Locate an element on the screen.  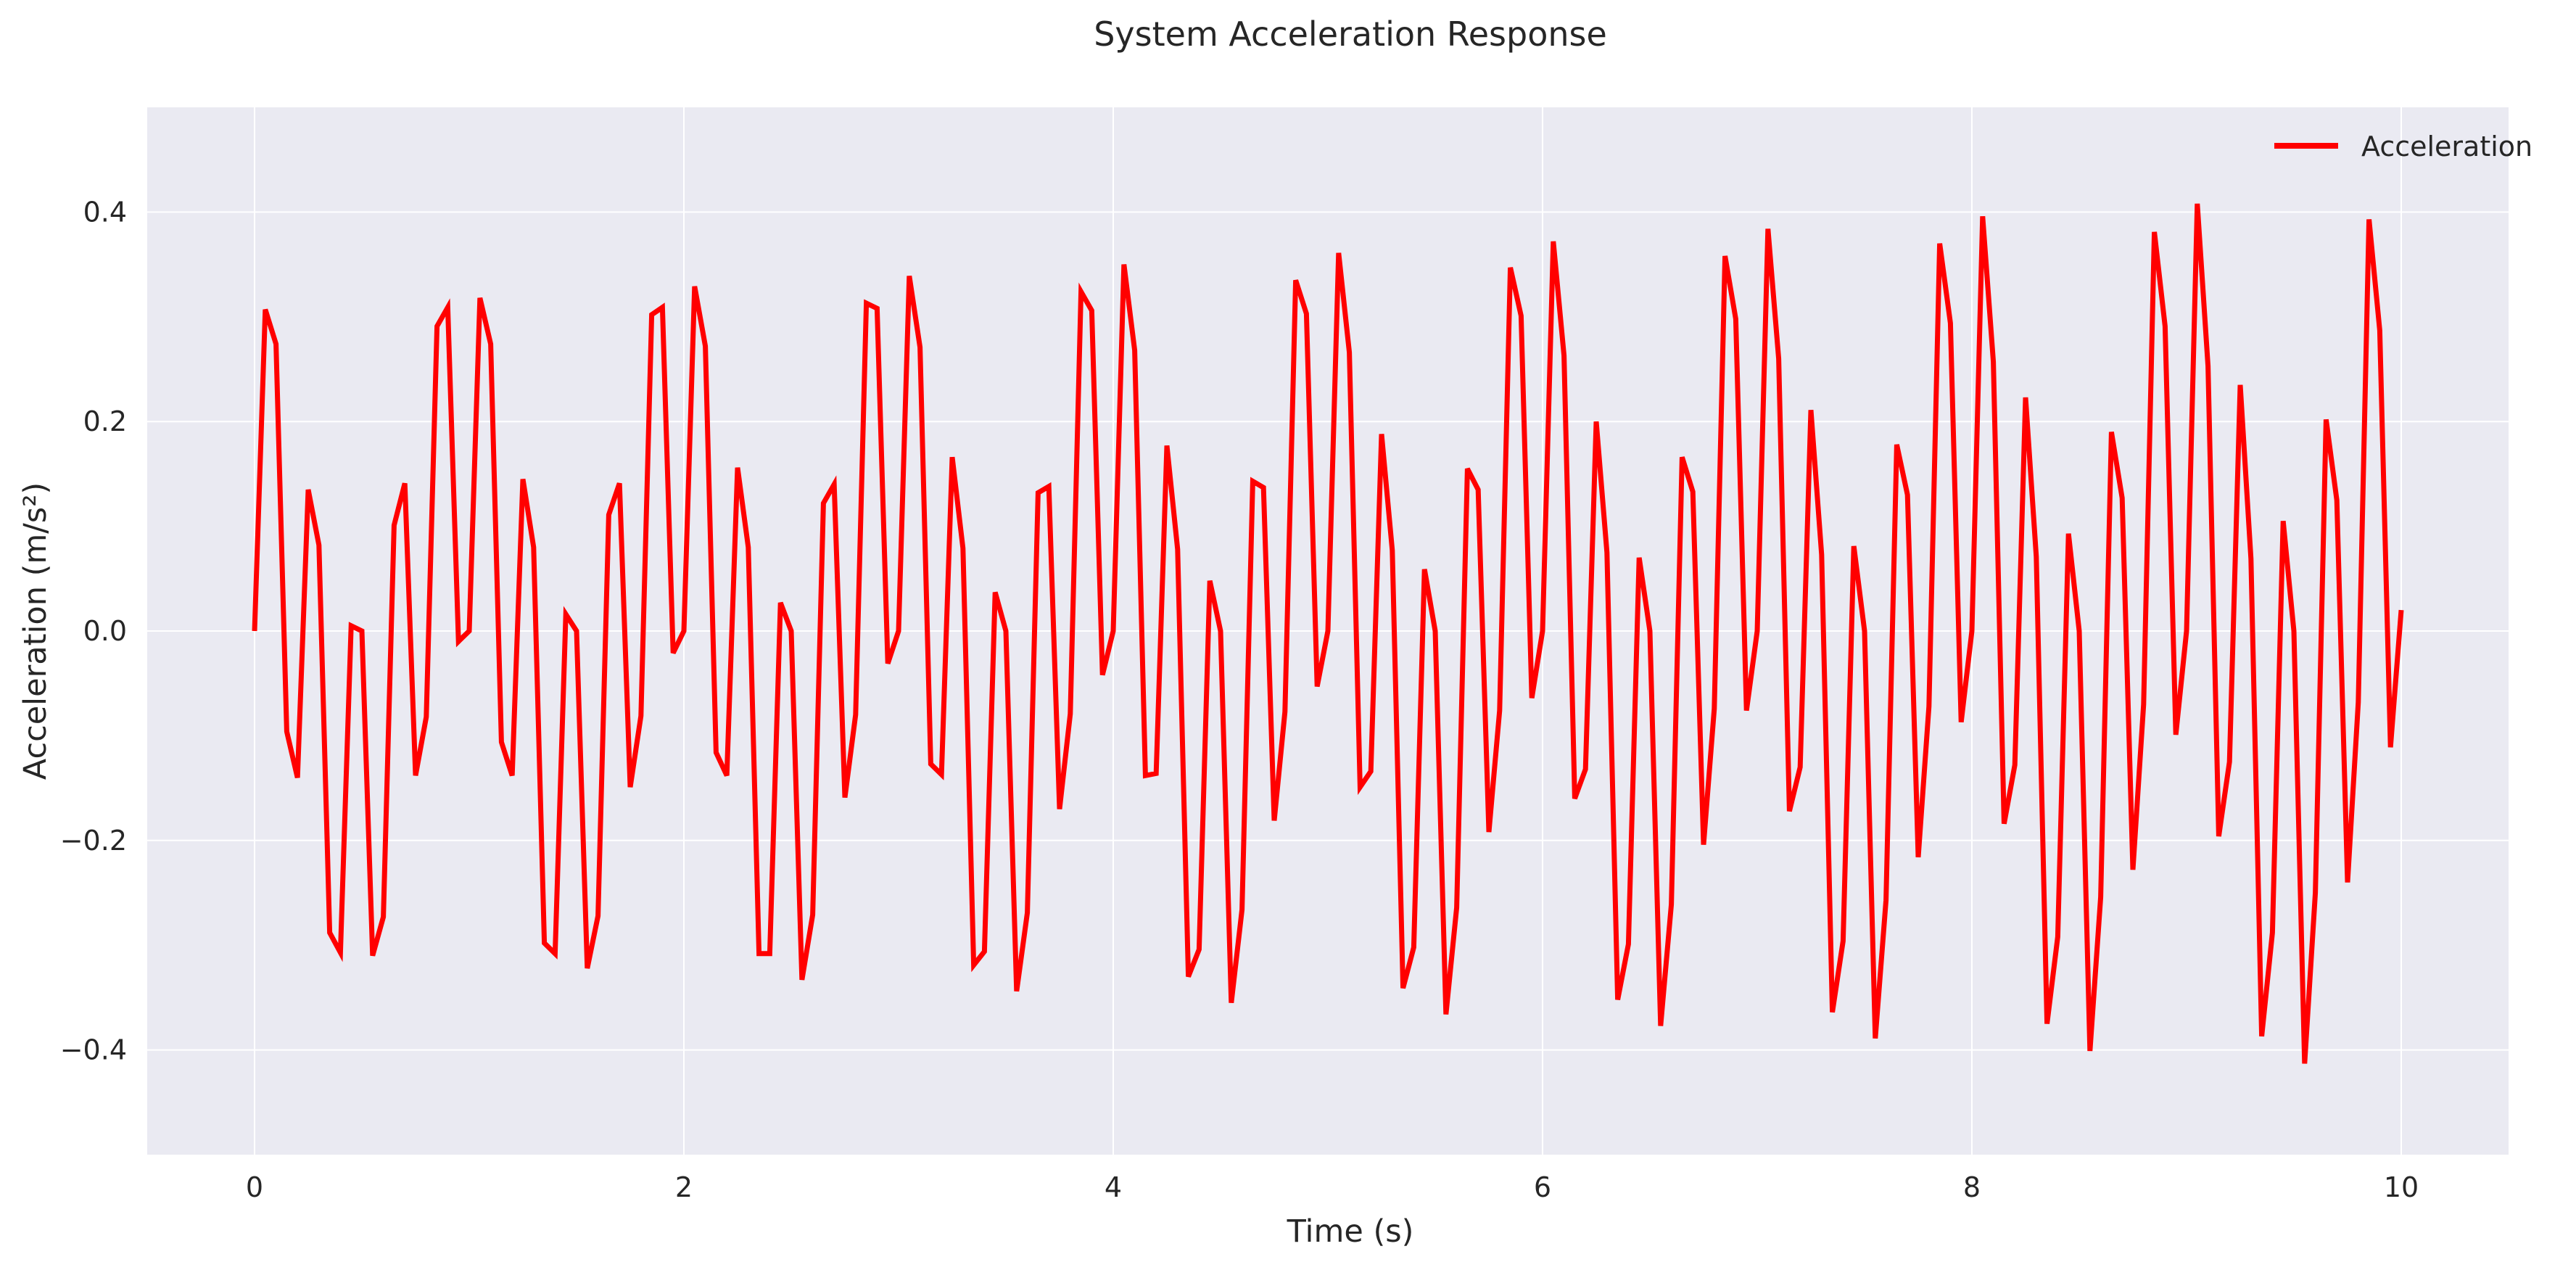
y-axis-label: Acceleration (m/s²) is located at coordinates (35, 631).